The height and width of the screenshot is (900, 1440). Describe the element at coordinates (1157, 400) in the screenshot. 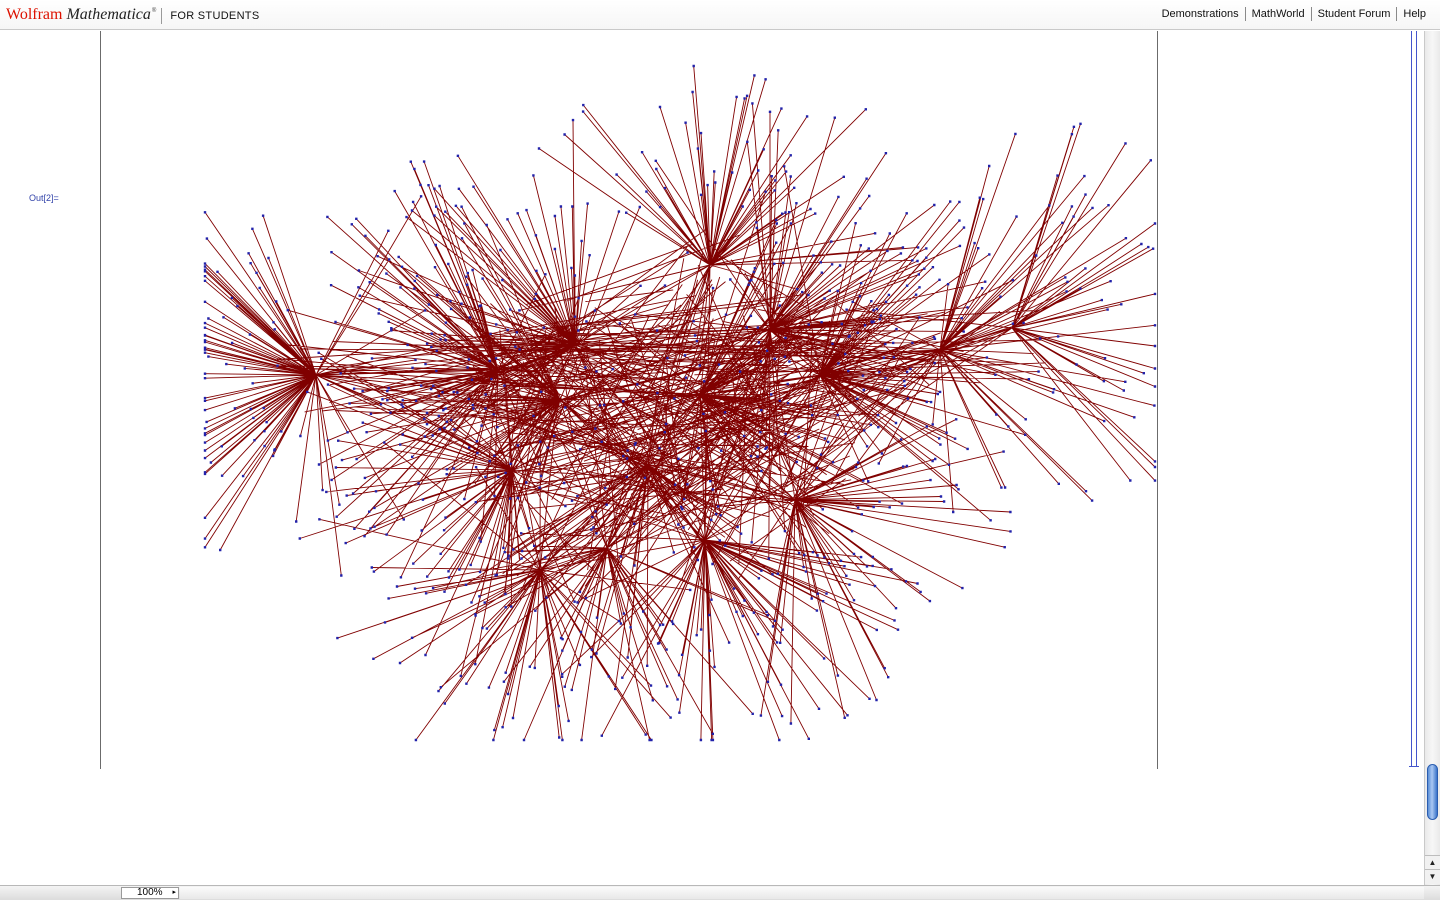

I see `graphics-frame-right-edge` at that location.